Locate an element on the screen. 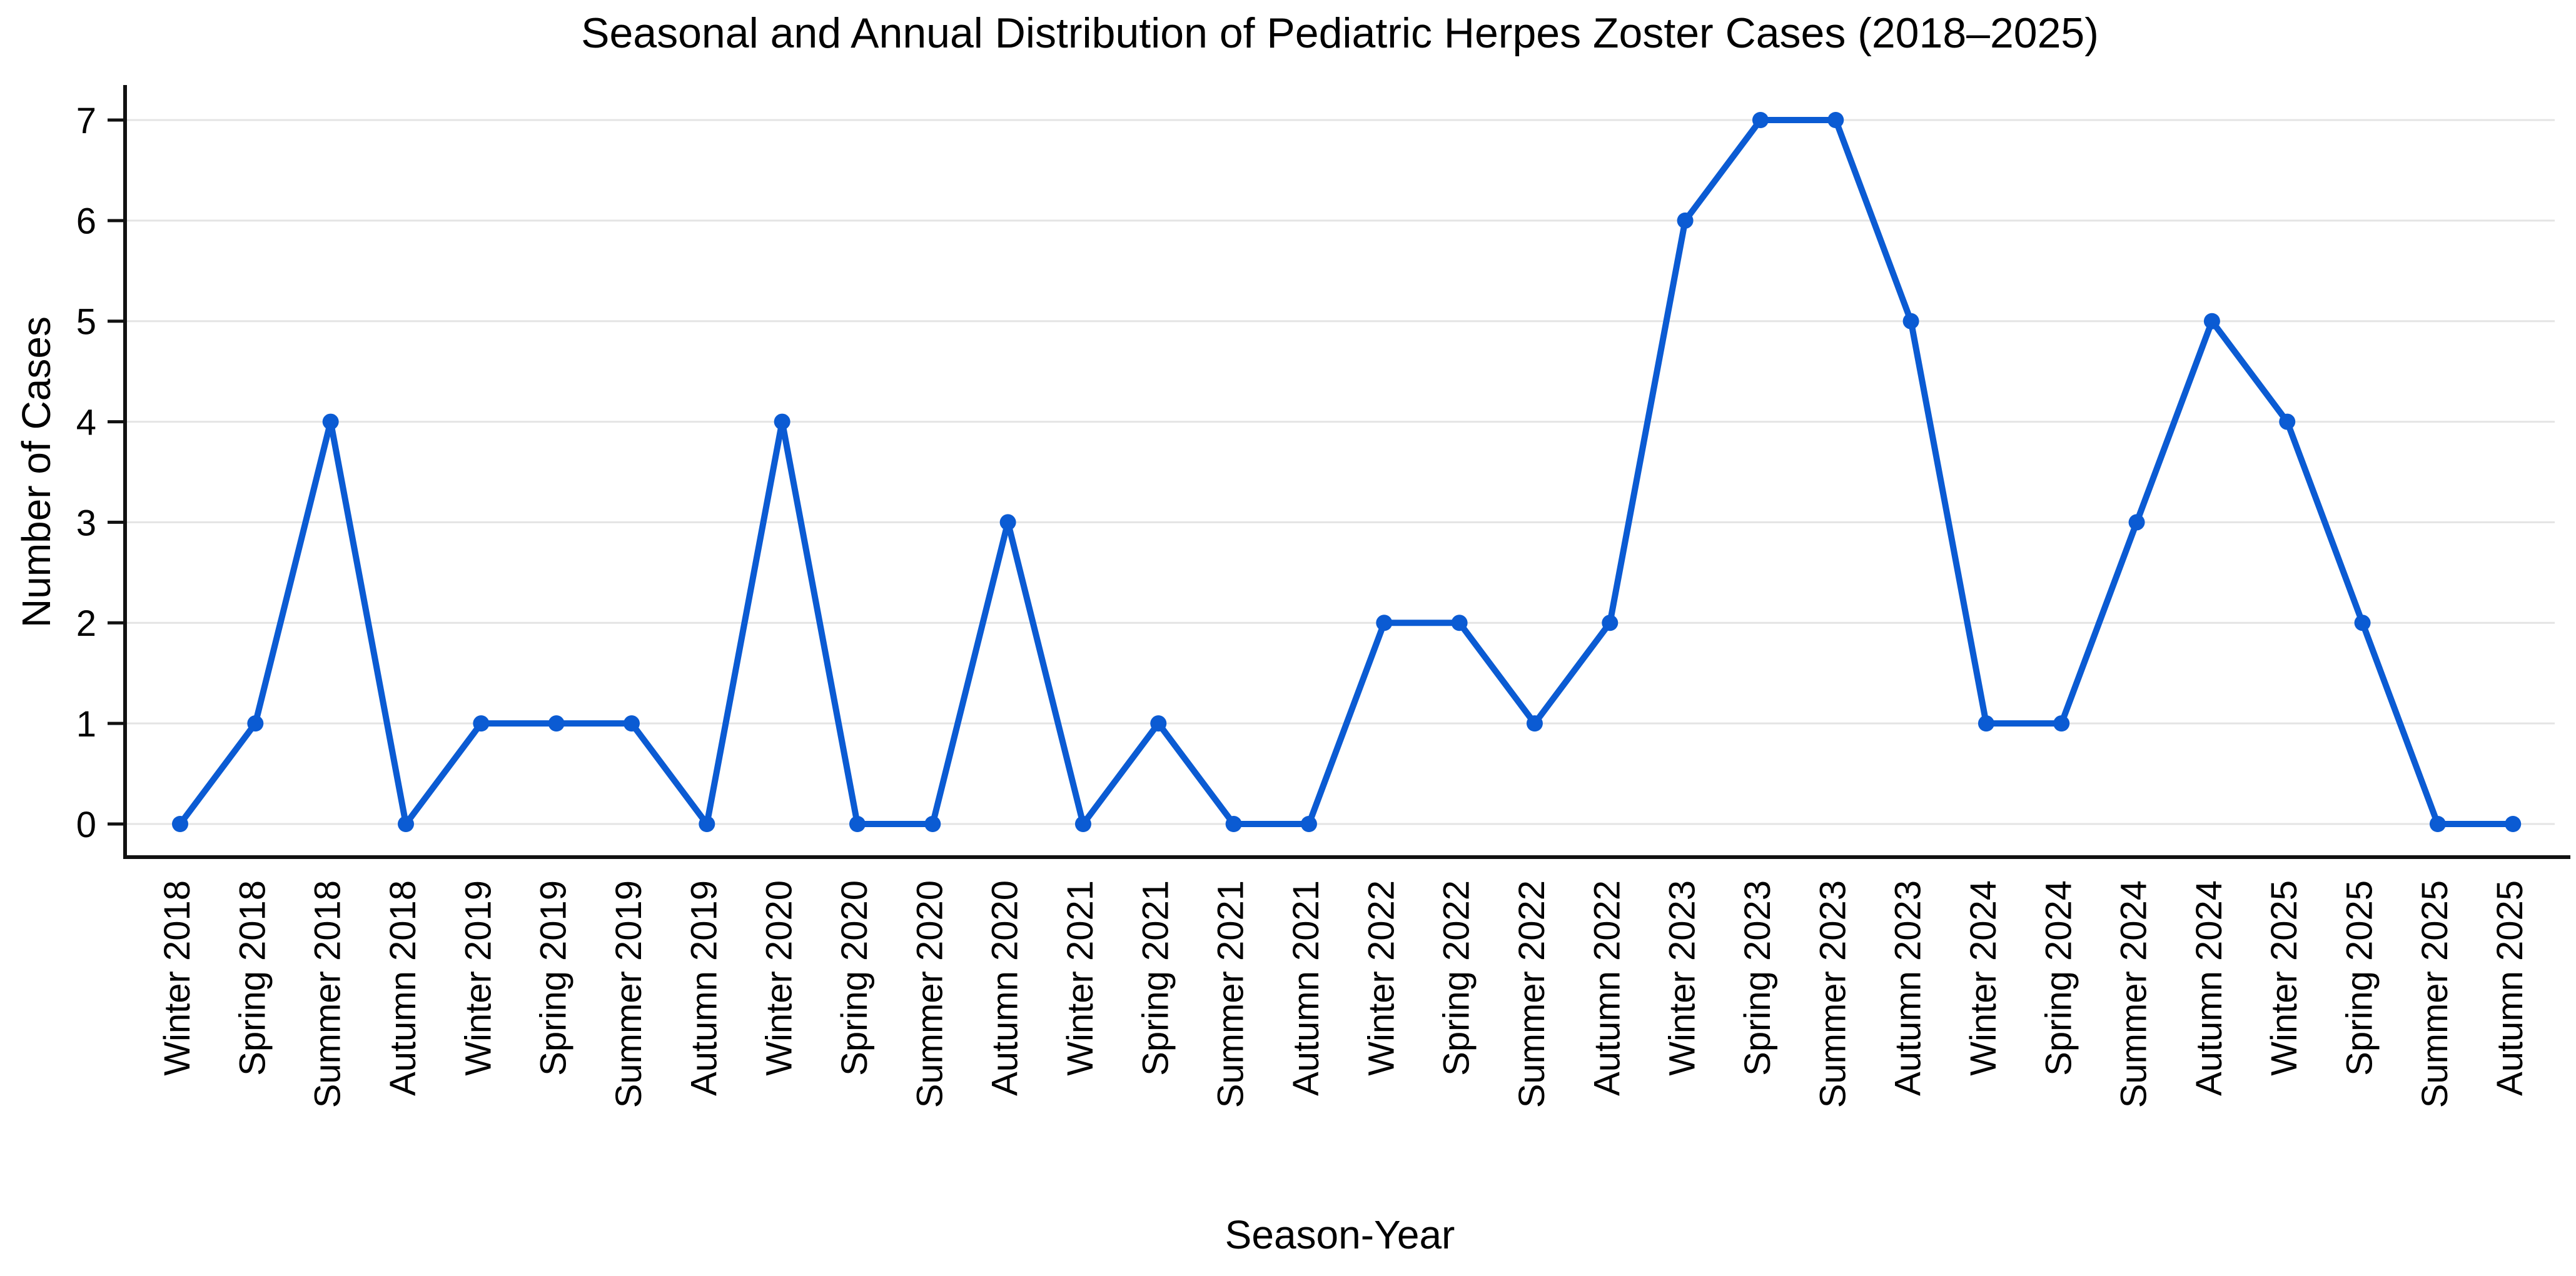 This screenshot has width=2576, height=1276. x-tick-label: Summer 2019 is located at coordinates (629, 994).